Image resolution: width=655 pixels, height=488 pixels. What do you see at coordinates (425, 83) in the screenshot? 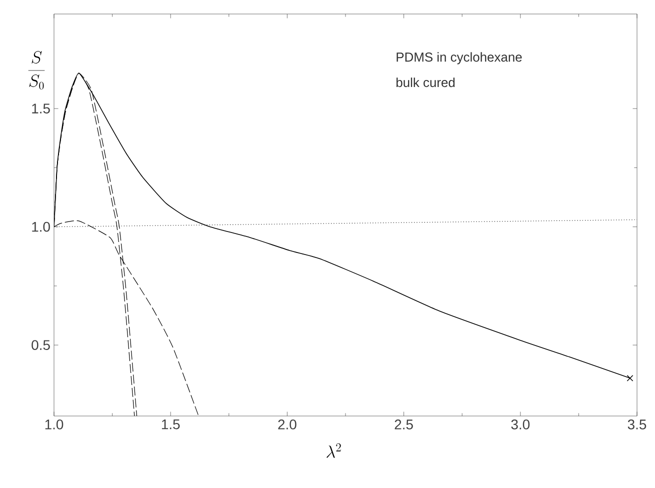
I see `annotation: bulk cured` at bounding box center [425, 83].